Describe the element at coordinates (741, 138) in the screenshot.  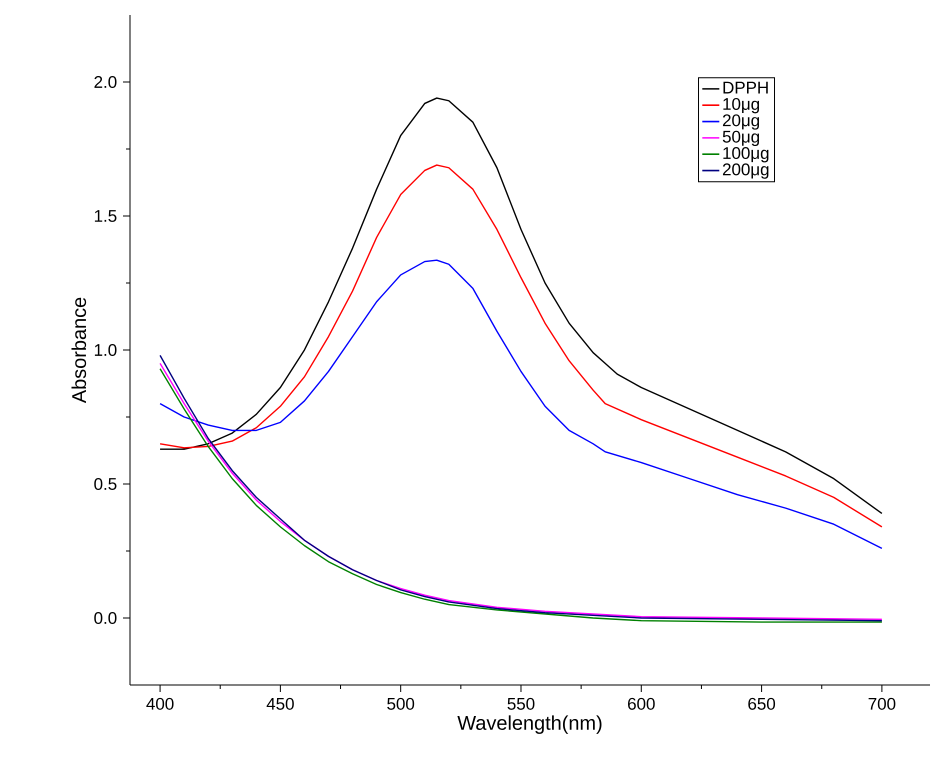
I see `legend-label: 50μg` at that location.